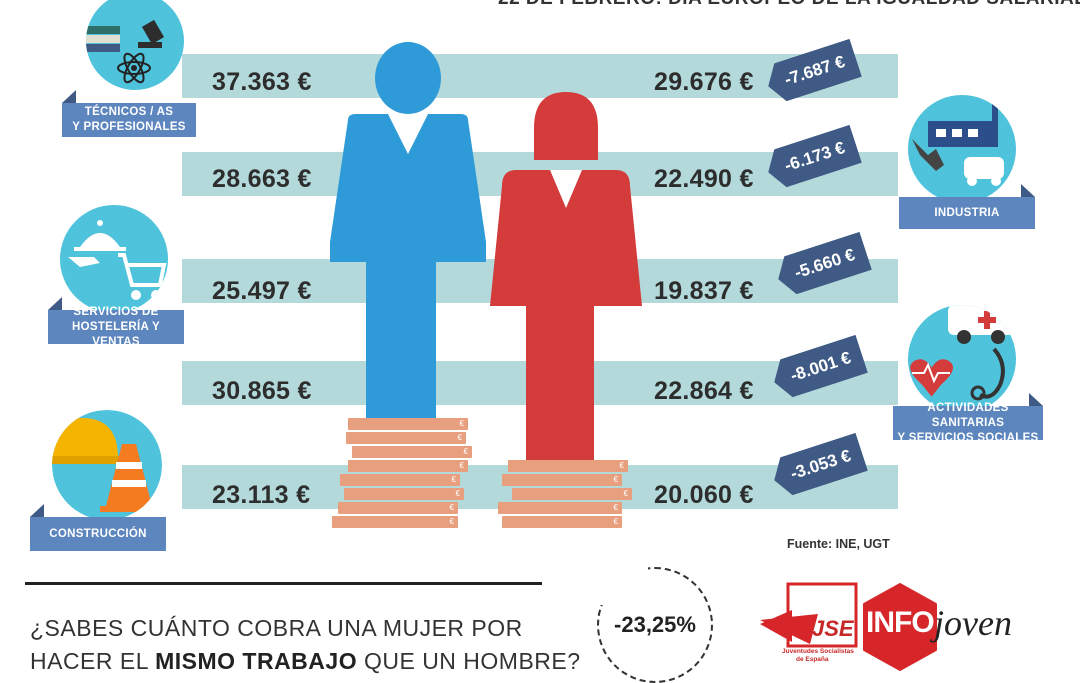 The width and height of the screenshot is (1080, 683). I want to click on question-line-2: HACER EL MISMO TRABAJO QUE UN HOMBRE?, so click(305, 661).